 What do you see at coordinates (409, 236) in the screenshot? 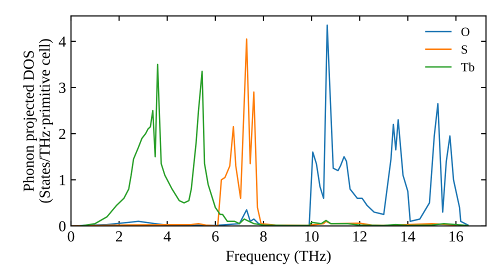
I see `x-tick-label: 14` at bounding box center [409, 236].